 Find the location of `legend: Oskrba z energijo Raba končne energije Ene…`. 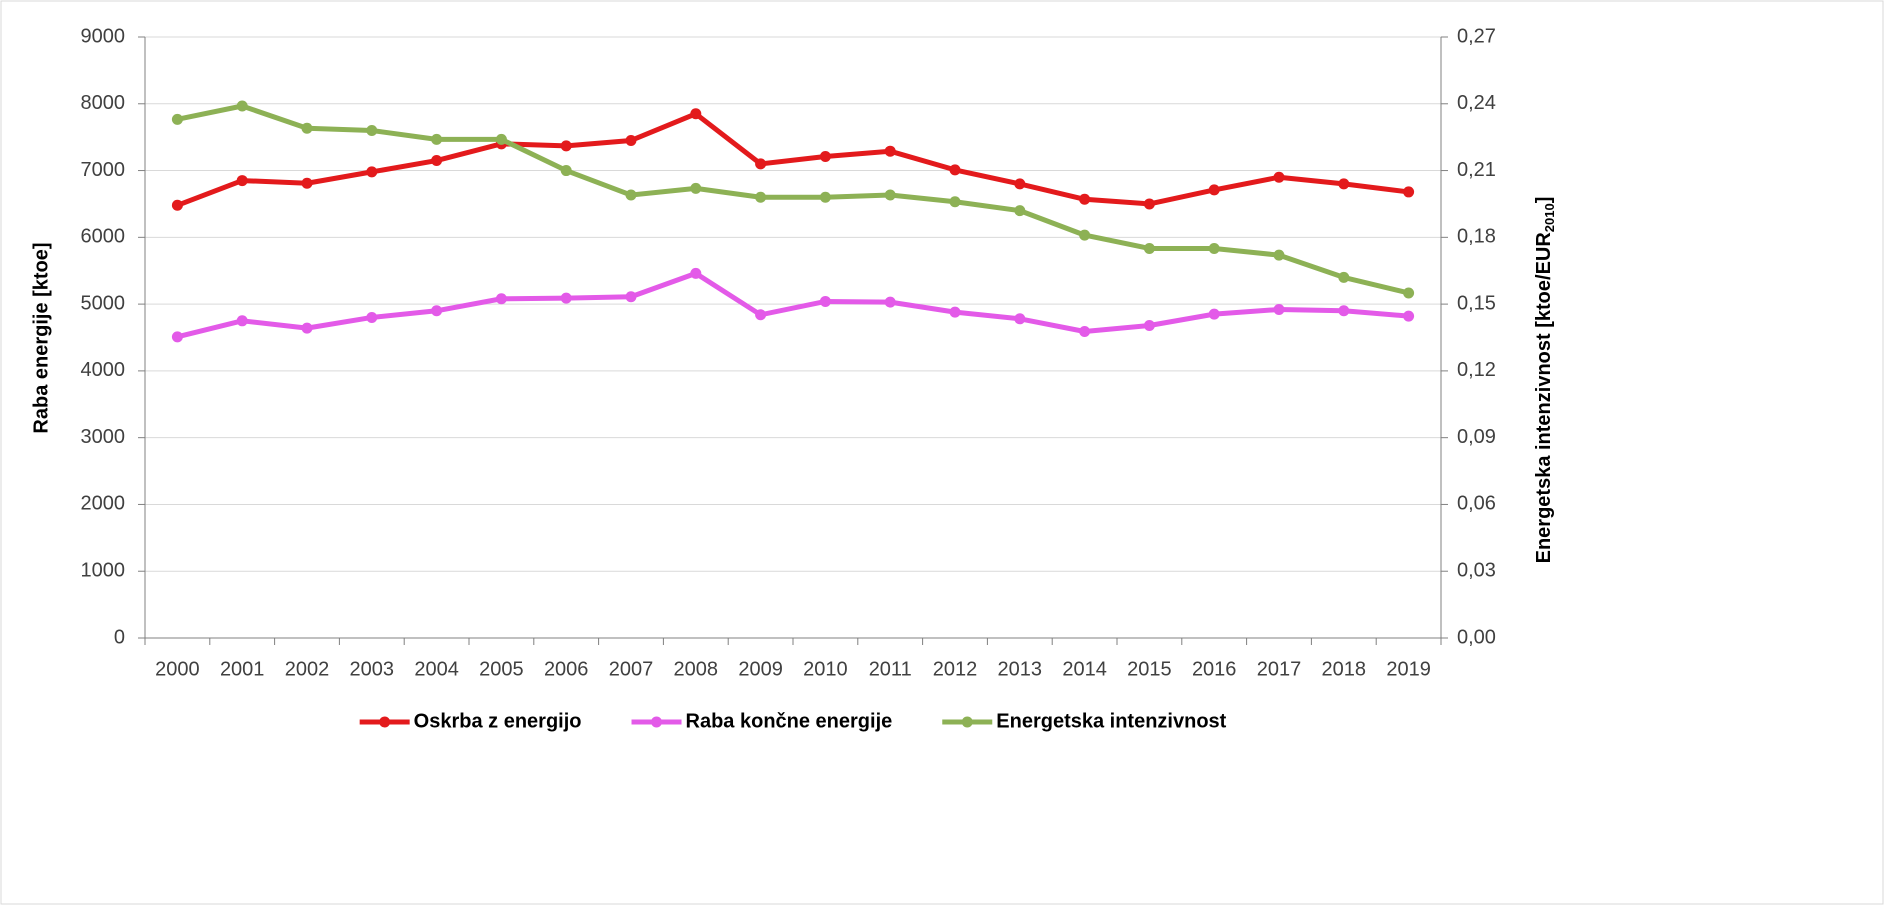

legend: Oskrba z energijo Raba končne energije Ene… is located at coordinates (793, 721).